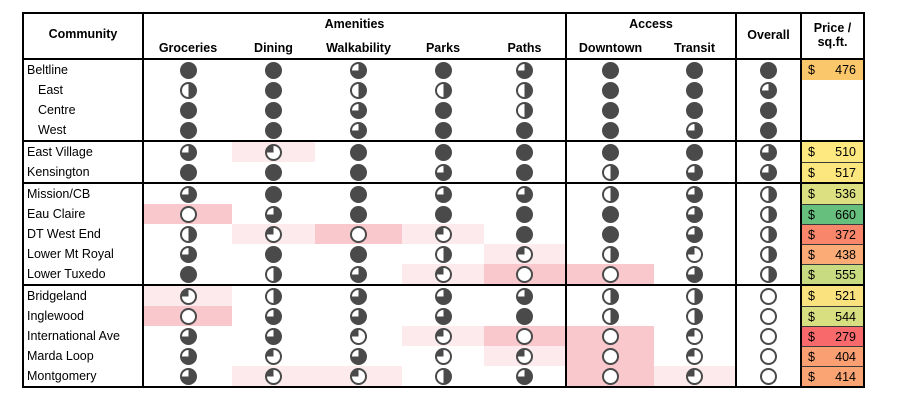 This screenshot has width=902, height=403. Describe the element at coordinates (832, 234) in the screenshot. I see `price-cell: $372` at that location.